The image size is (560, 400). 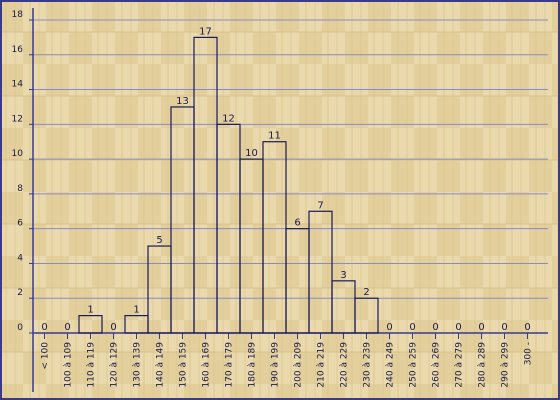 What do you see at coordinates (207, 365) in the screenshot?
I see `x-tick-label: 160 à 169` at bounding box center [207, 365].